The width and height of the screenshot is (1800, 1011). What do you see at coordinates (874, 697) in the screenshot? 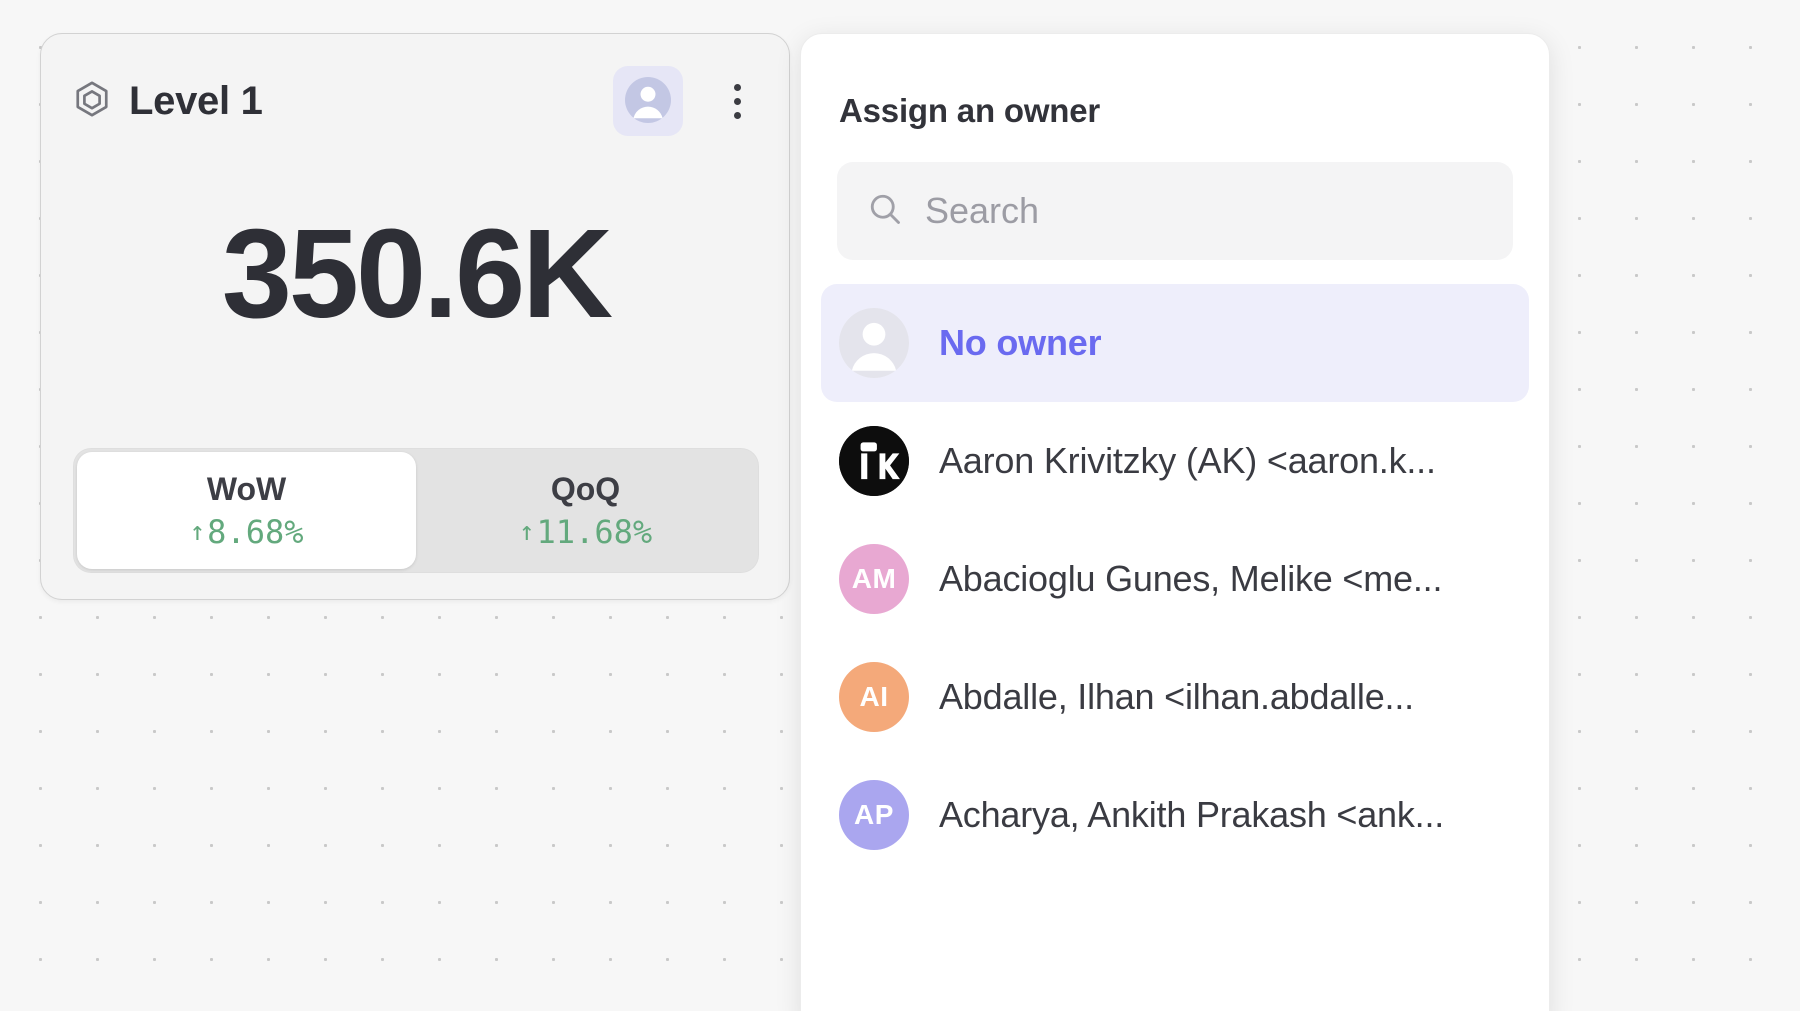
I see `owner-avatar-initials: AI` at bounding box center [874, 697].